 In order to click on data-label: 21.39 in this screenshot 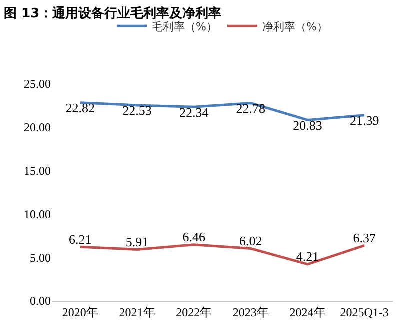, I will do `click(365, 120)`.